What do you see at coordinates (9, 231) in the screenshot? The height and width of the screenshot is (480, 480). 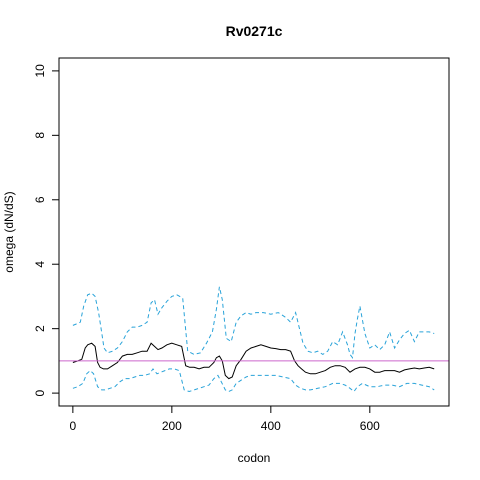 I see `y-axis-label: omega (dN/dS)` at bounding box center [9, 231].